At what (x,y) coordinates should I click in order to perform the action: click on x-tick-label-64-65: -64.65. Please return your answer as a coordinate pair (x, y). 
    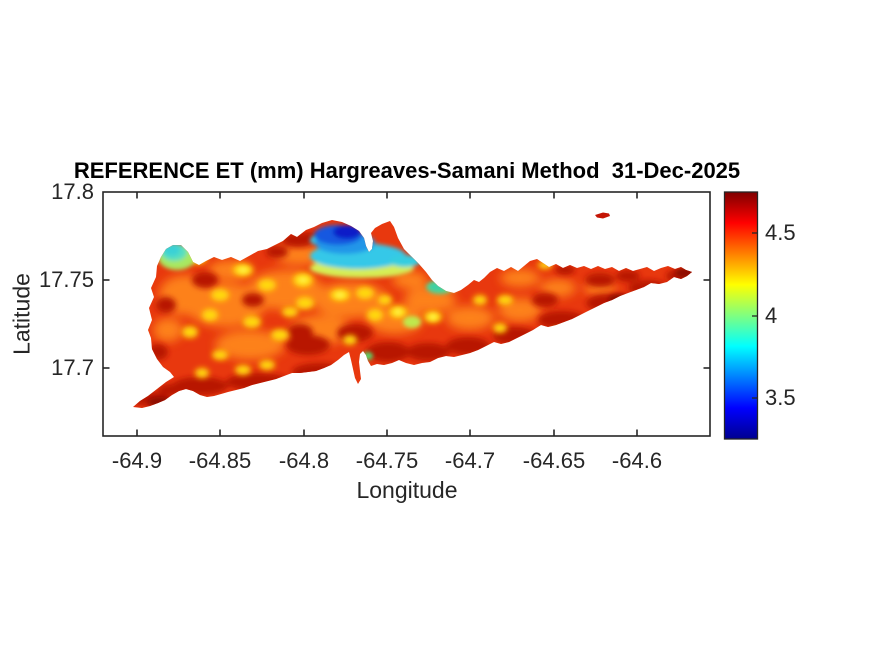
    Looking at the image, I should click on (554, 460).